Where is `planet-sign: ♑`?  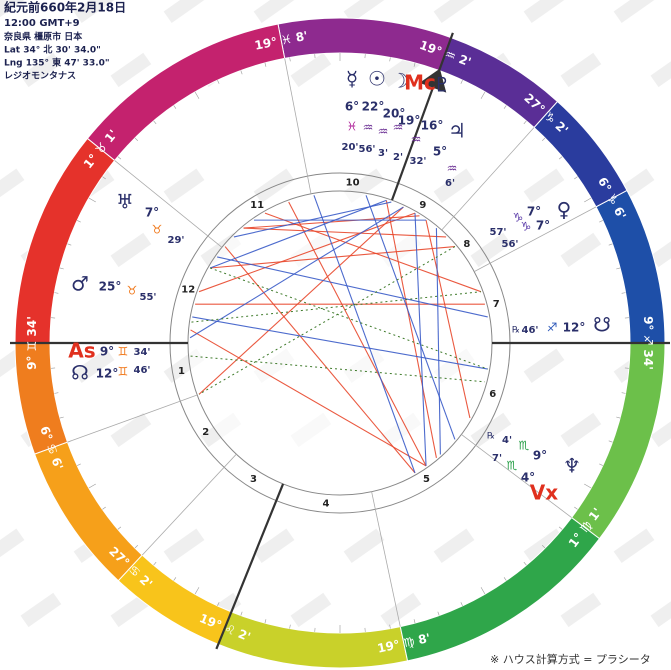
planet-sign: ♑ is located at coordinates (526, 227).